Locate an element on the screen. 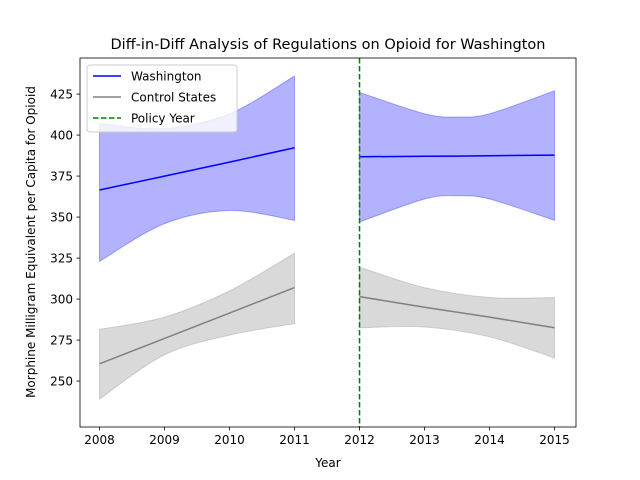 The height and width of the screenshot is (480, 640). y-tick-label: 425 is located at coordinates (61, 94).